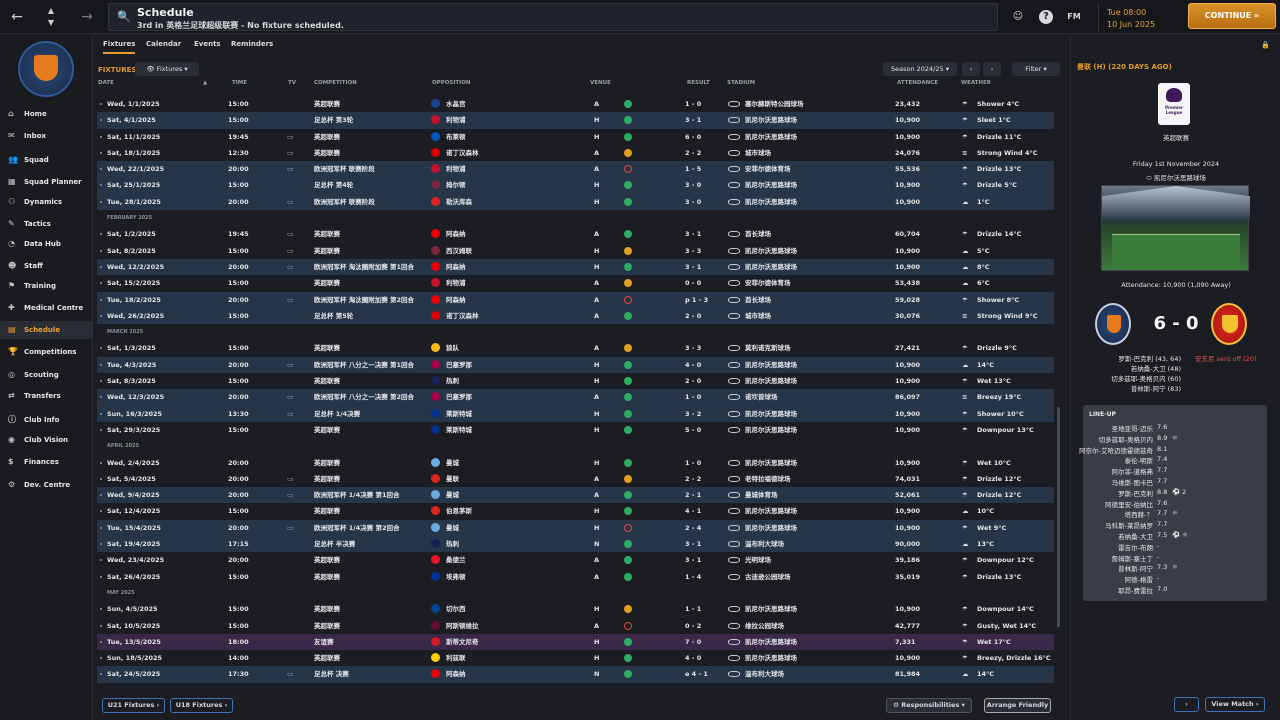  Describe the element at coordinates (1186, 704) in the screenshot. I see `next-match-button: ›` at that location.